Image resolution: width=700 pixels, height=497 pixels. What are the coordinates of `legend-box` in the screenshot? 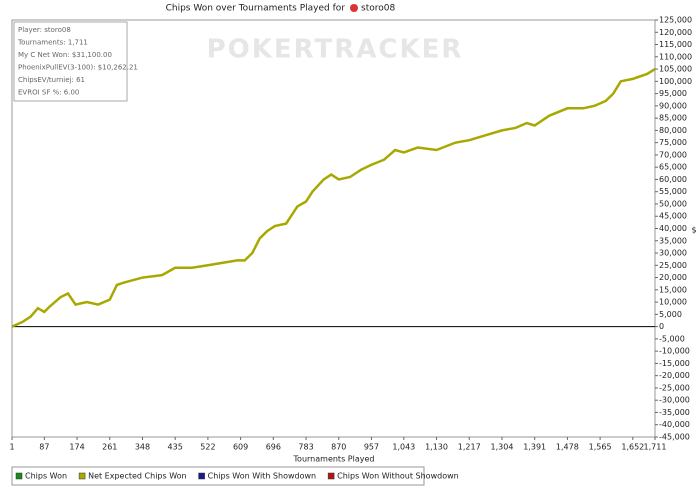 It's located at (218, 476).